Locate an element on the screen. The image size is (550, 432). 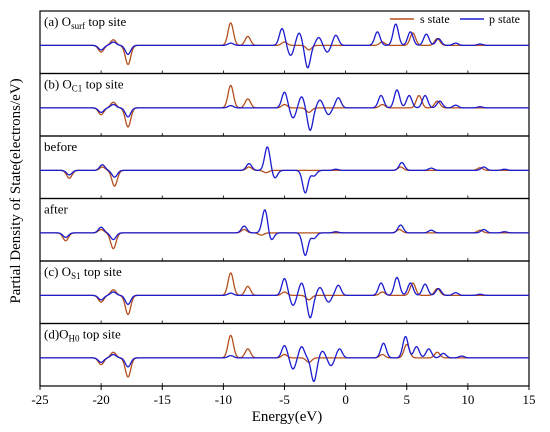
x-tick-label: 5 is located at coordinates (407, 399).